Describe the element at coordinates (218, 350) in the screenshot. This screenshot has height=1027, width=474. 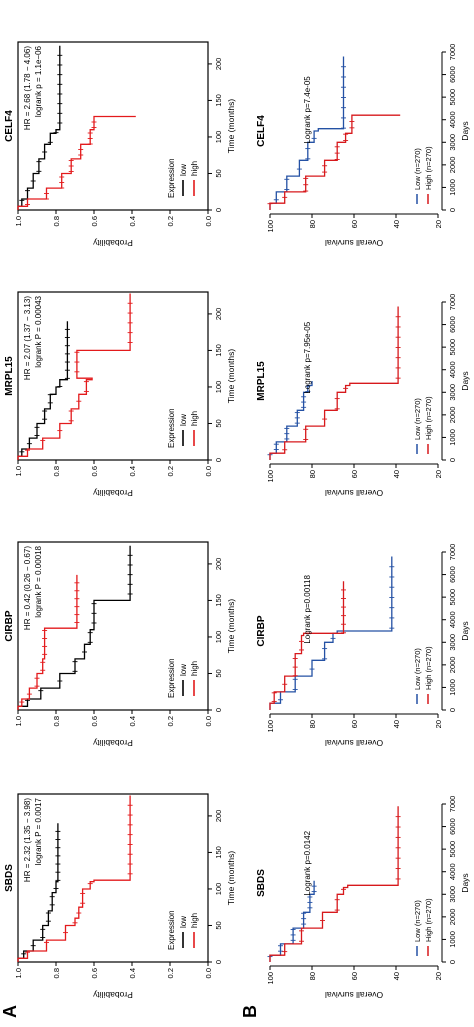
I see `x-tick-label: 150` at that location.